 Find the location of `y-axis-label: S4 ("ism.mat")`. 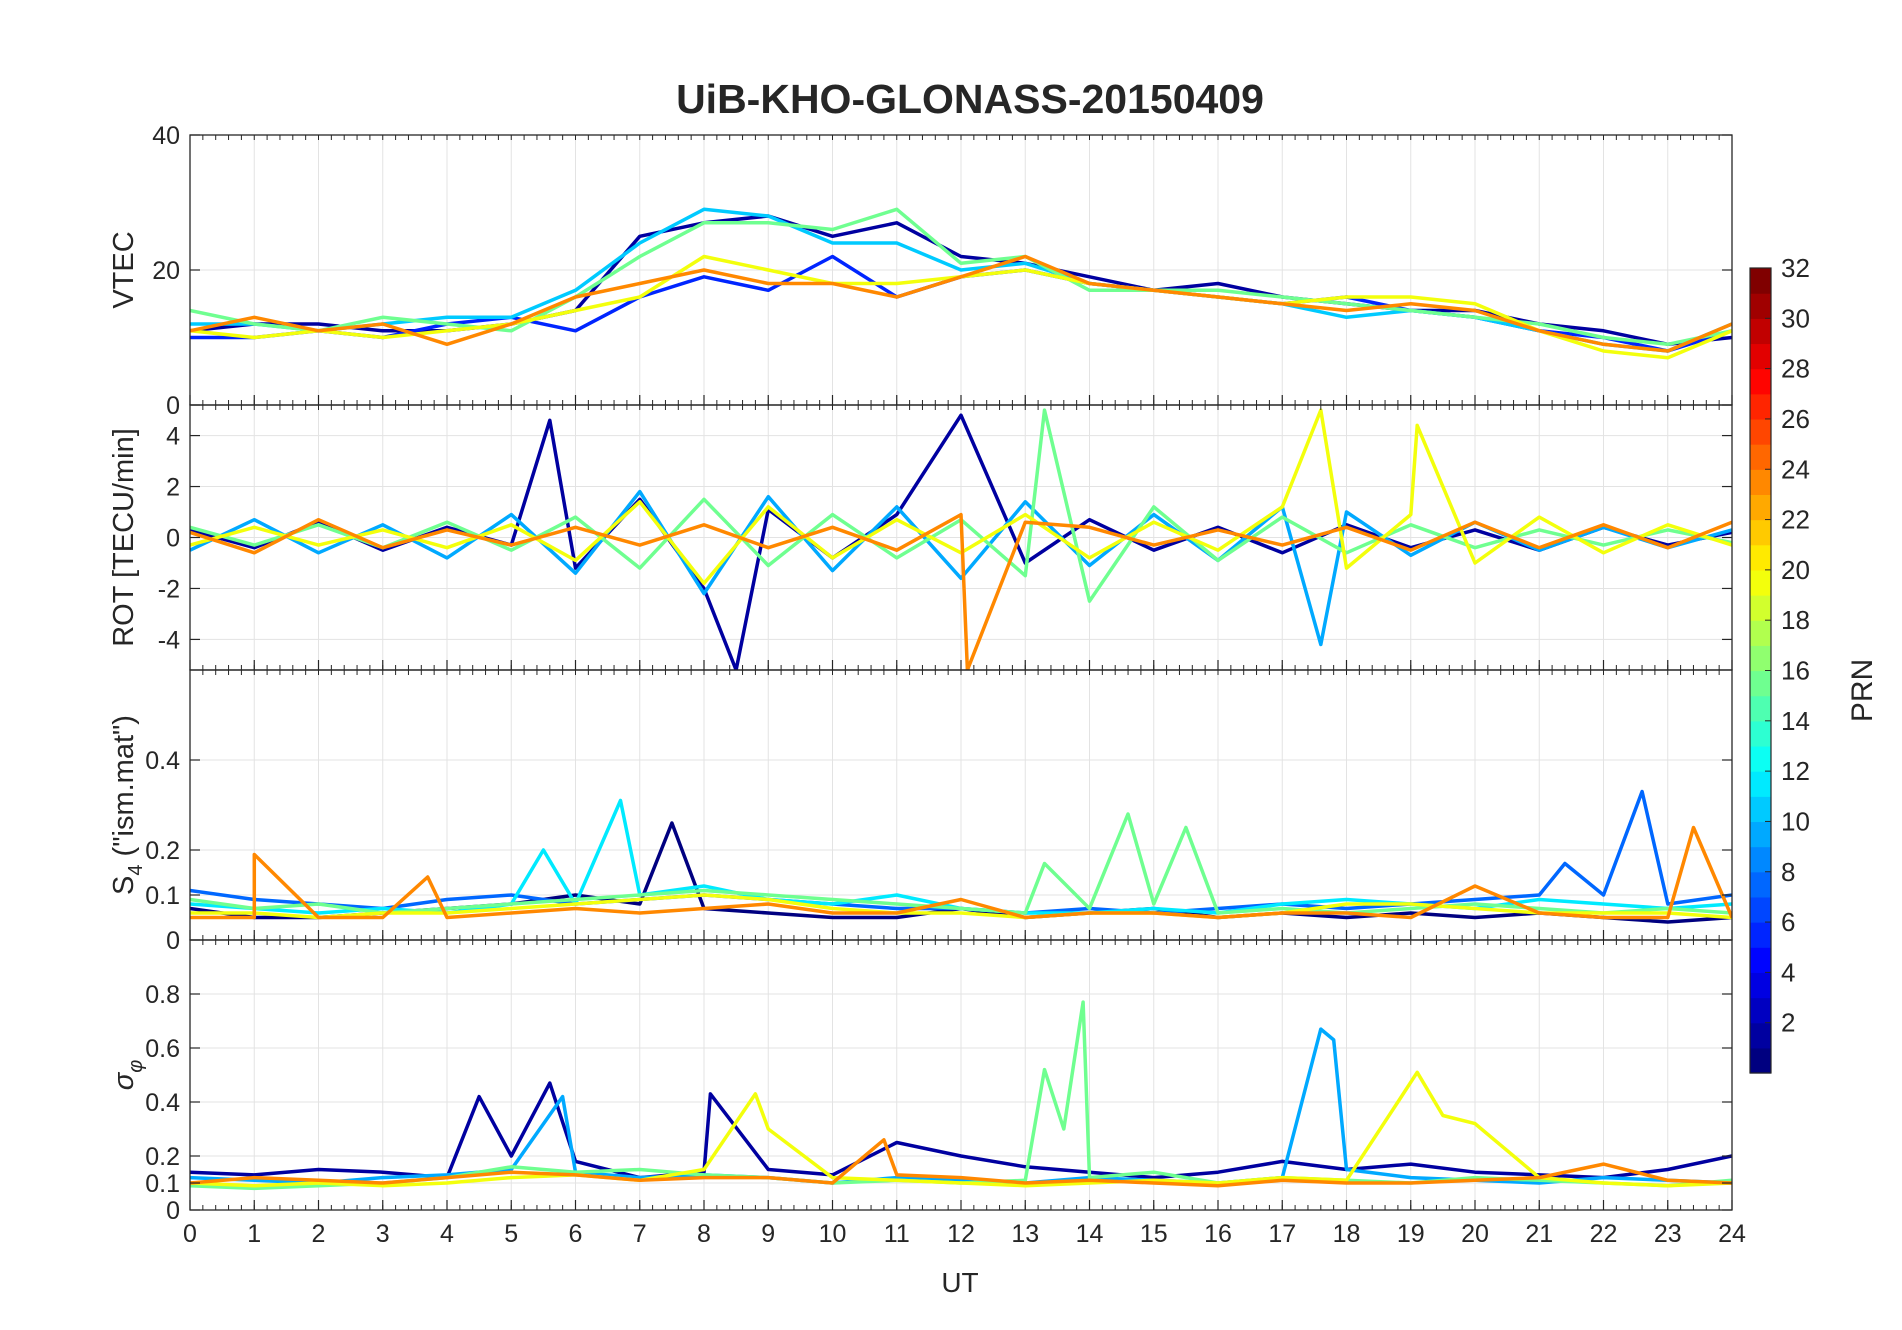

y-axis-label: S4 ("ism.mat") is located at coordinates (127, 805).